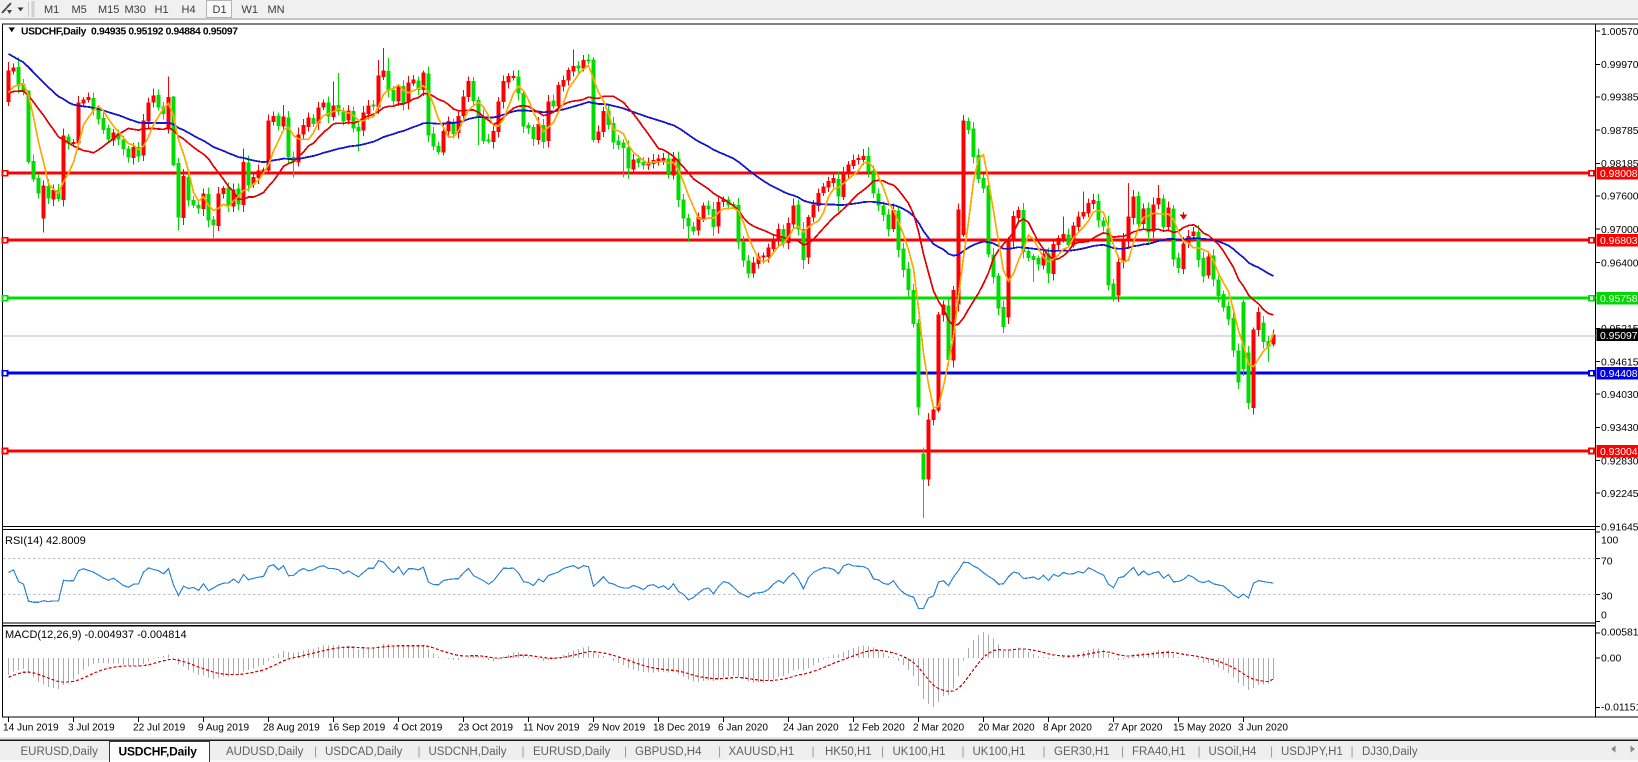 The height and width of the screenshot is (762, 1638). Describe the element at coordinates (1619, 708) in the screenshot. I see `svg-text: -0.0115145` at that location.